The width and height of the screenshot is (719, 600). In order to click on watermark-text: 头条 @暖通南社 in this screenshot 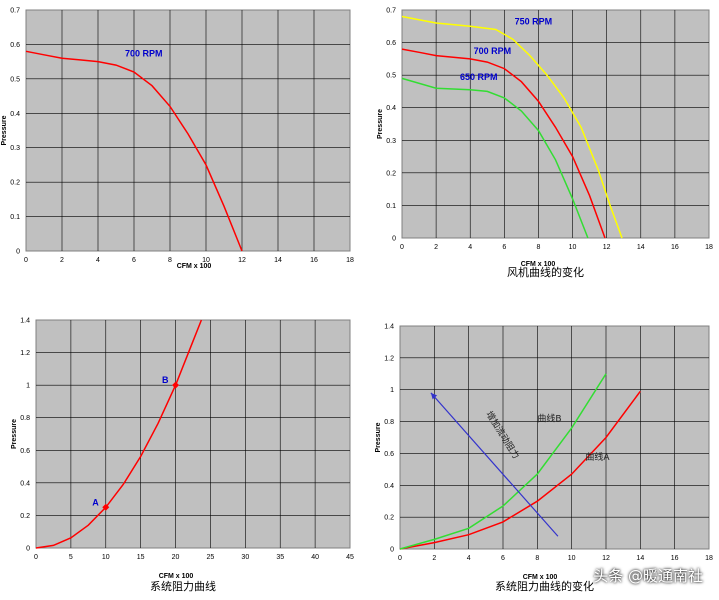, I will do `click(648, 576)`.